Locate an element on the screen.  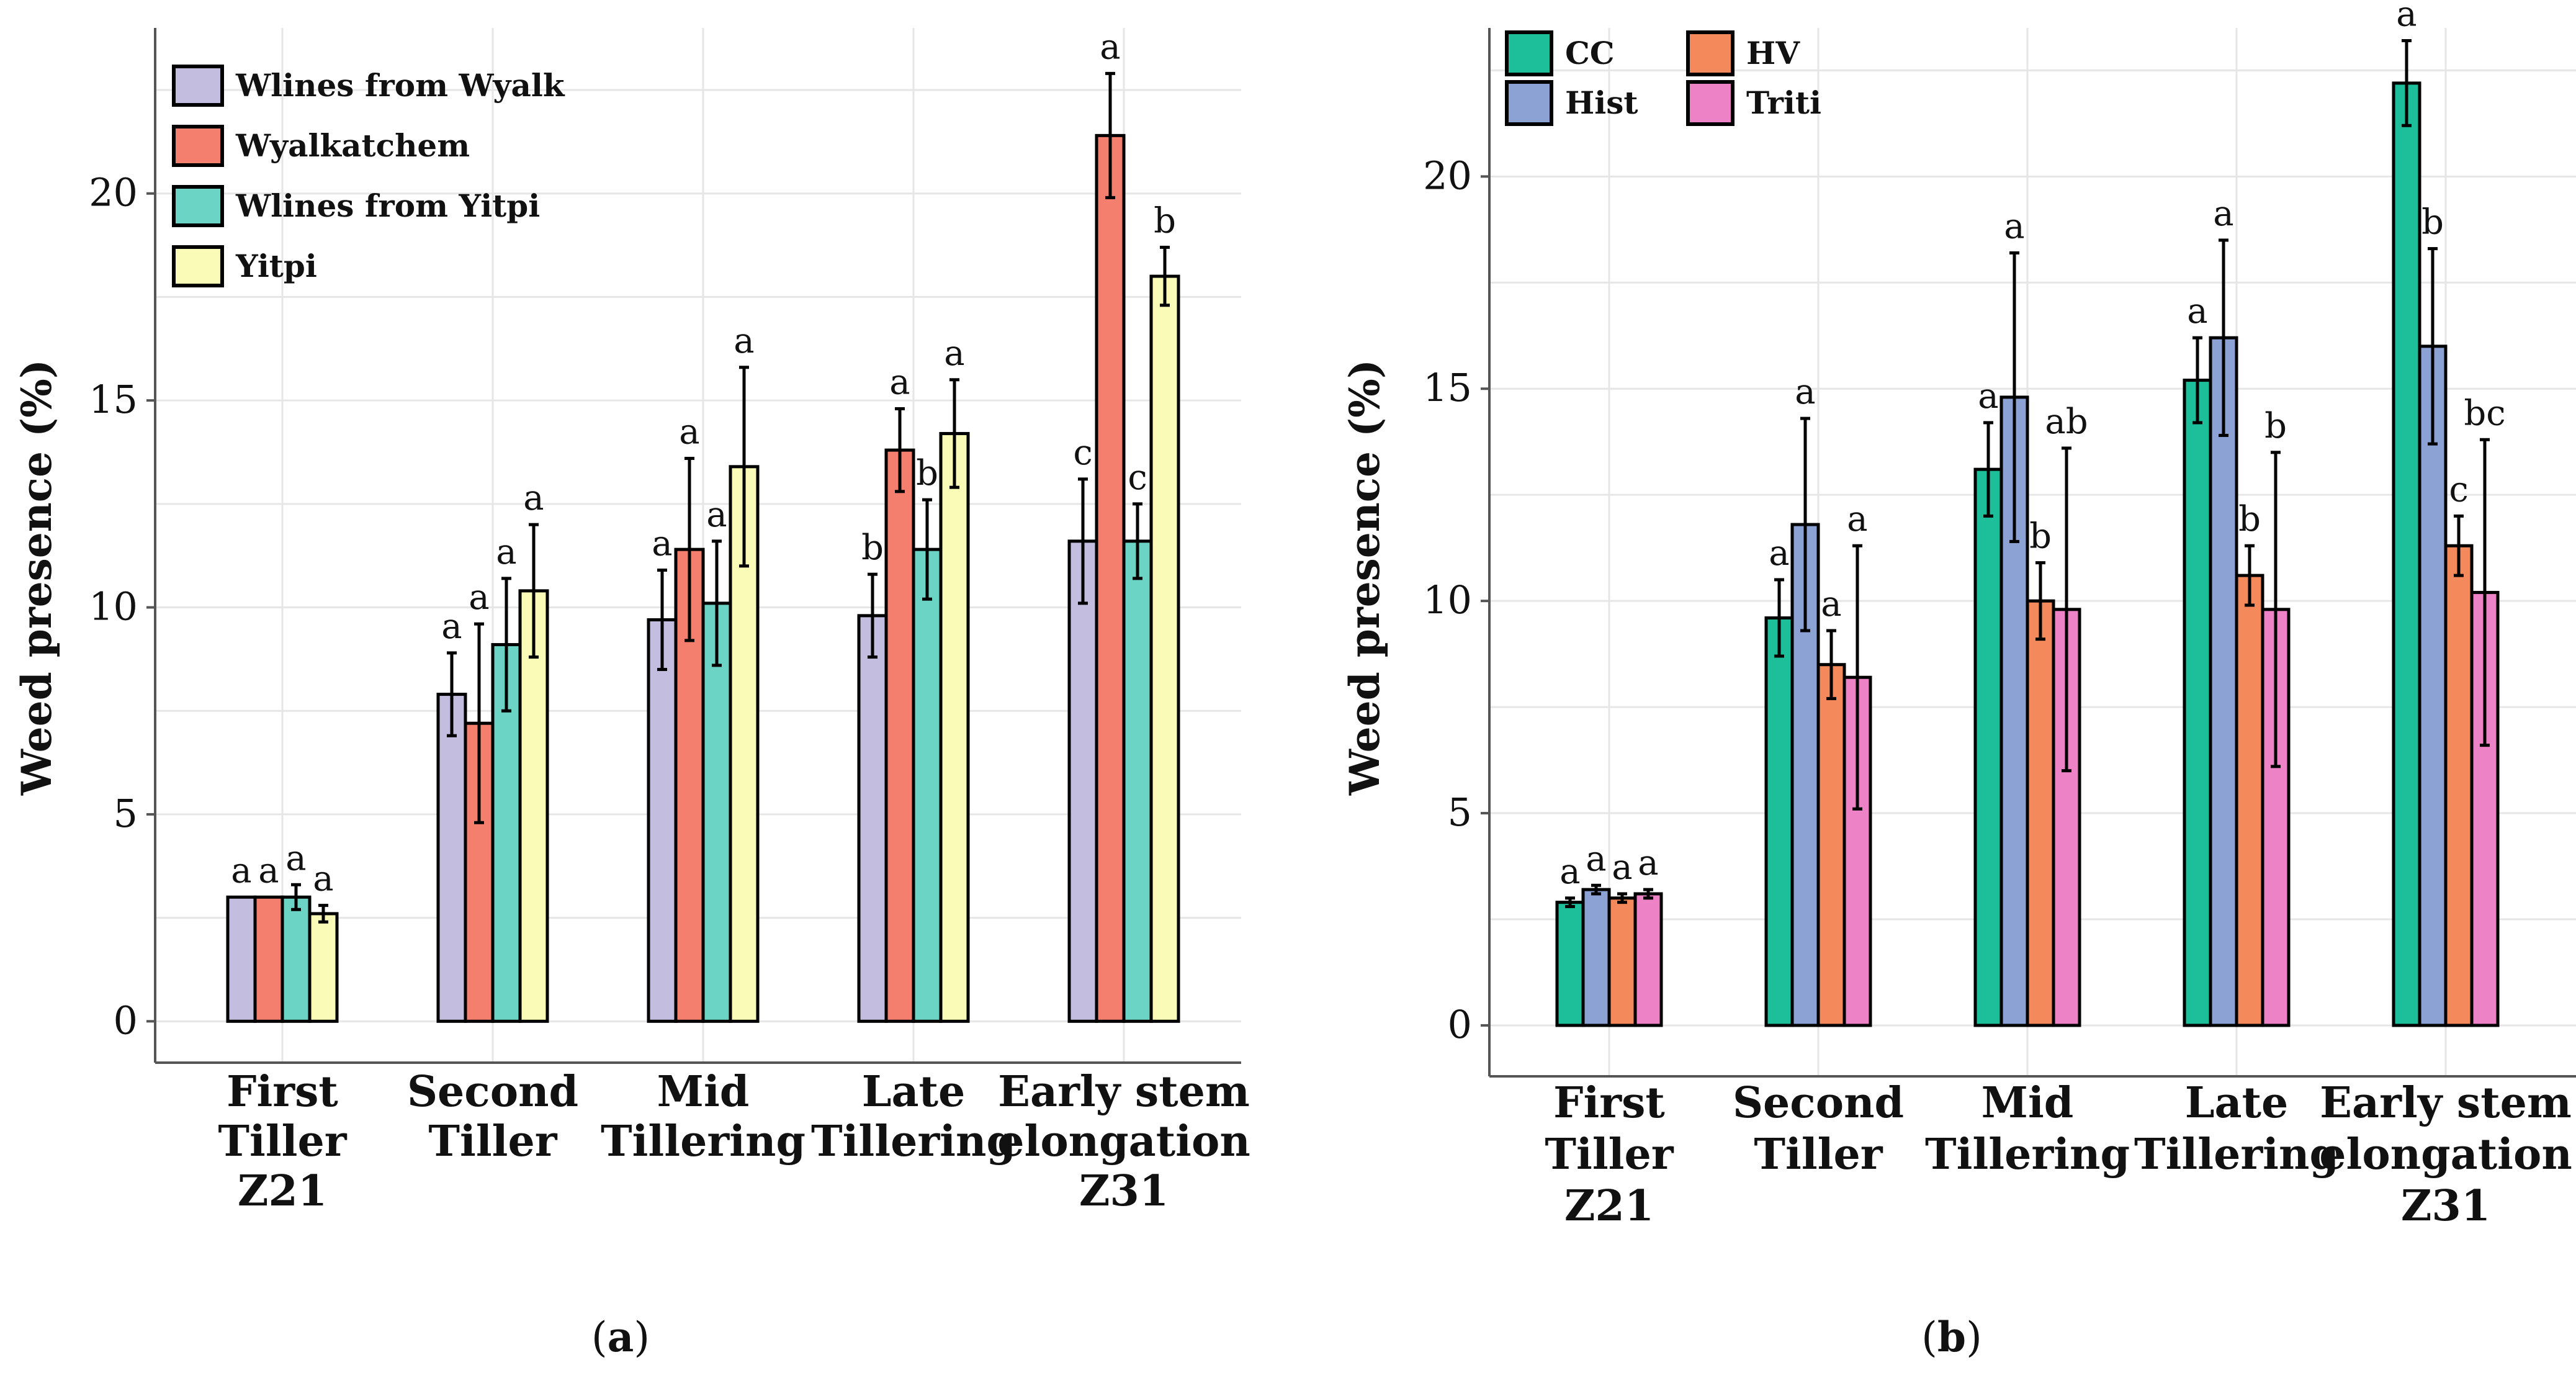
x-tick-label: First is located at coordinates (1609, 1103).